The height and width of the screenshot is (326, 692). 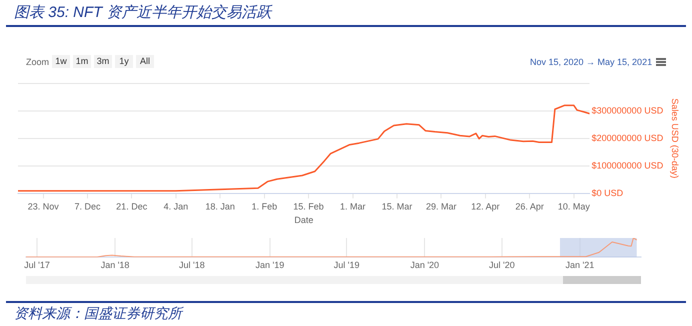 I want to click on x-tick-label: 12. Apr, so click(x=485, y=206).